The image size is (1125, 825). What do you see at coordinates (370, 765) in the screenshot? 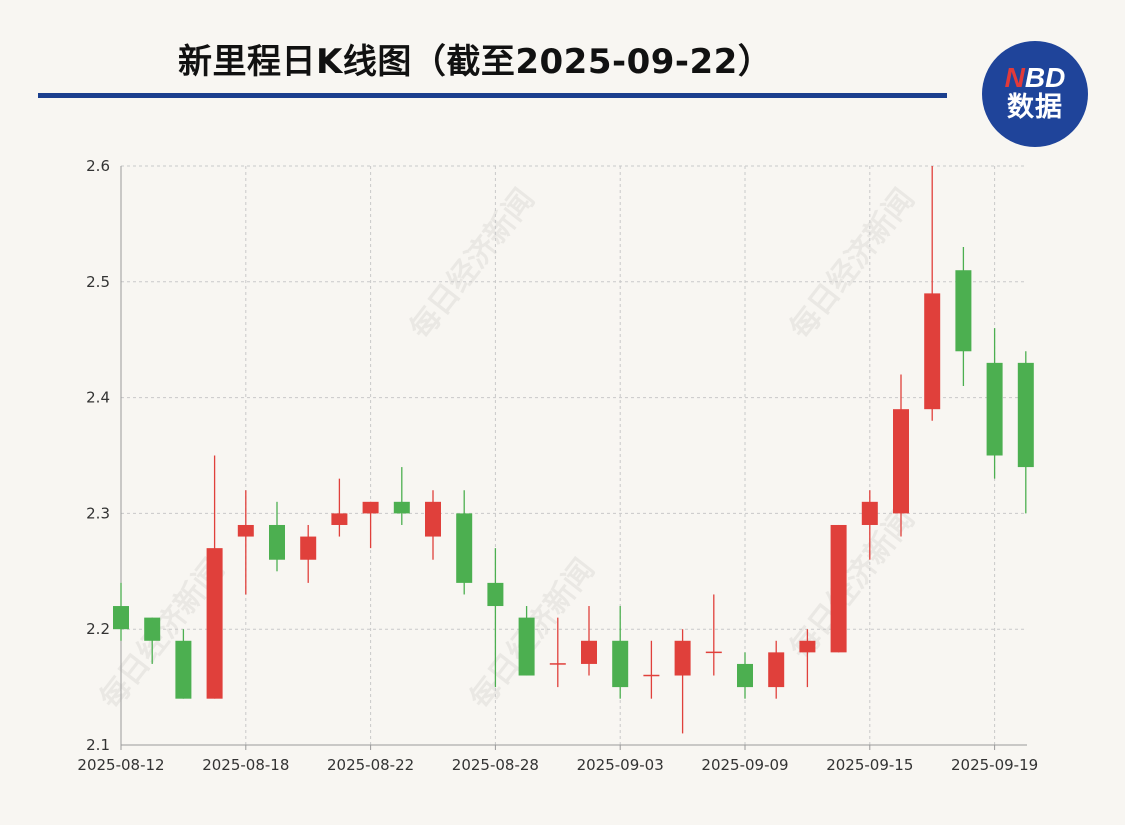
I see `x-tick-label: 2025-08-22` at bounding box center [370, 765].